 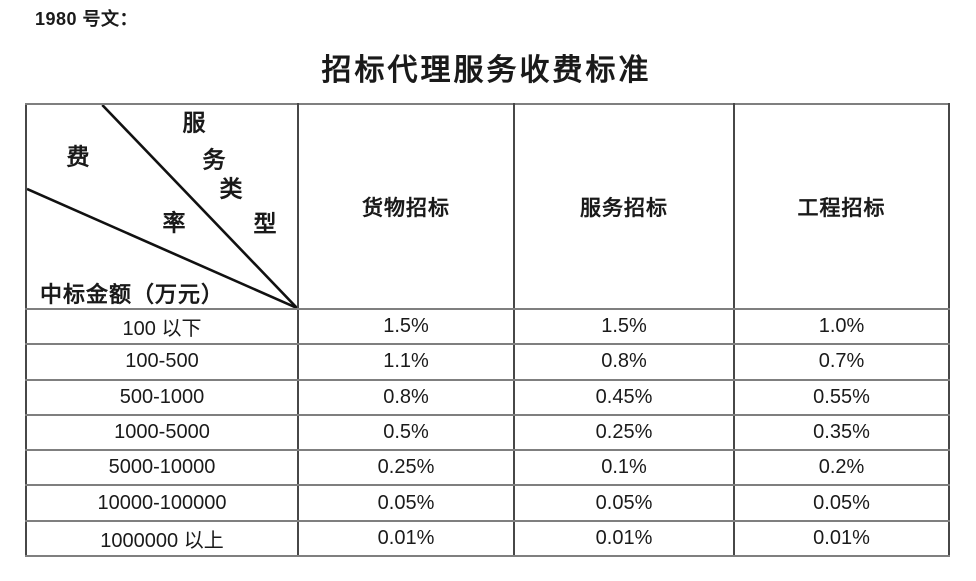 I want to click on rate-cell: 0.2%, so click(x=841, y=468).